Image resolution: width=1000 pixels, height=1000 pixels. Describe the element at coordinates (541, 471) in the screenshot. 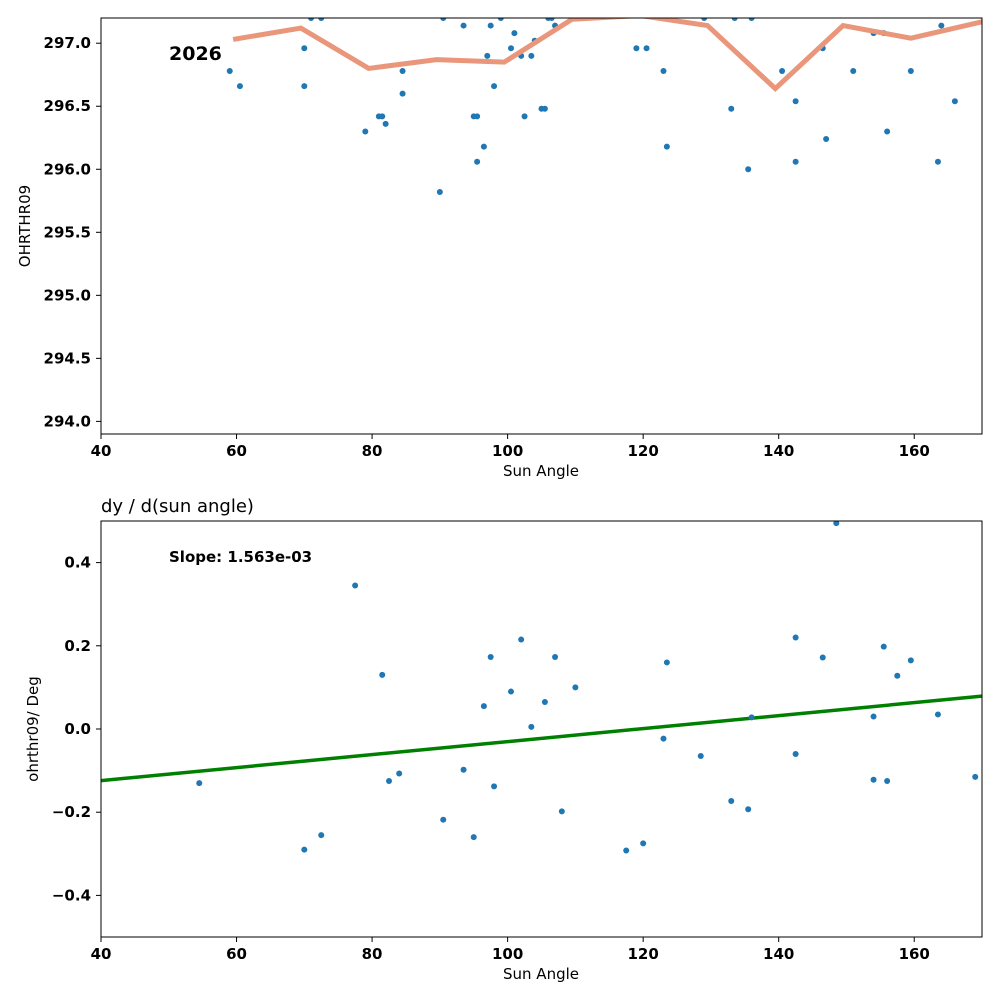

I see `top-x-axis-label: Sun Angle` at that location.